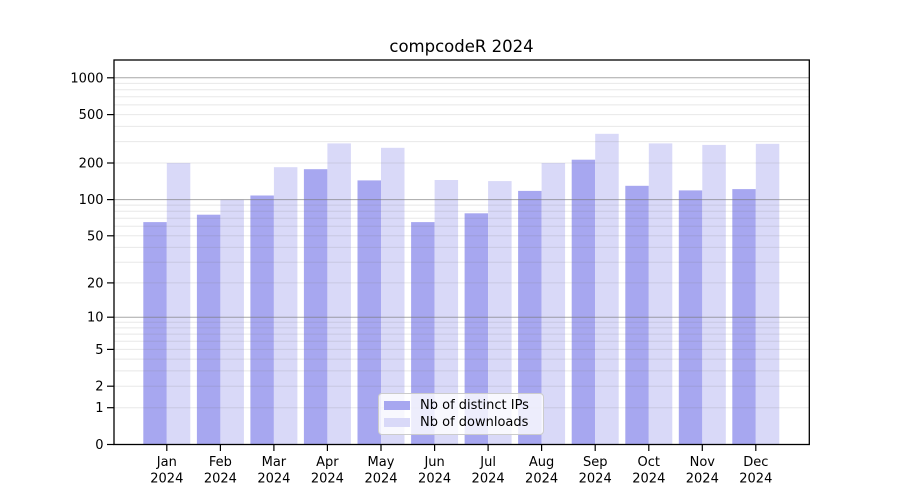 Image resolution: width=900 pixels, height=500 pixels. Describe the element at coordinates (99, 387) in the screenshot. I see `y-tick-label-2: 2` at that location.